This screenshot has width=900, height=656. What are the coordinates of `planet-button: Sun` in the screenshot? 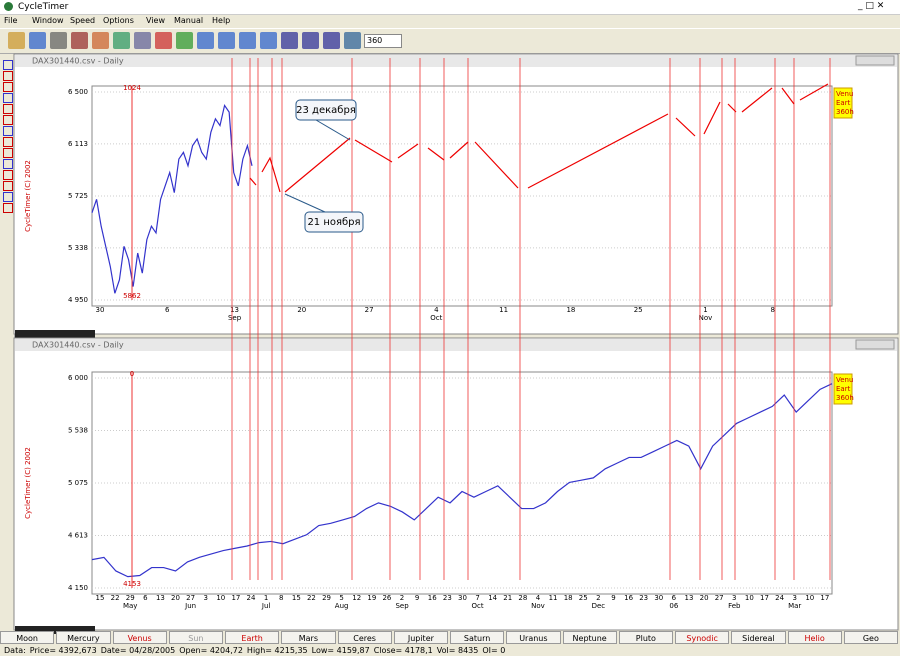 It's located at (195, 637).